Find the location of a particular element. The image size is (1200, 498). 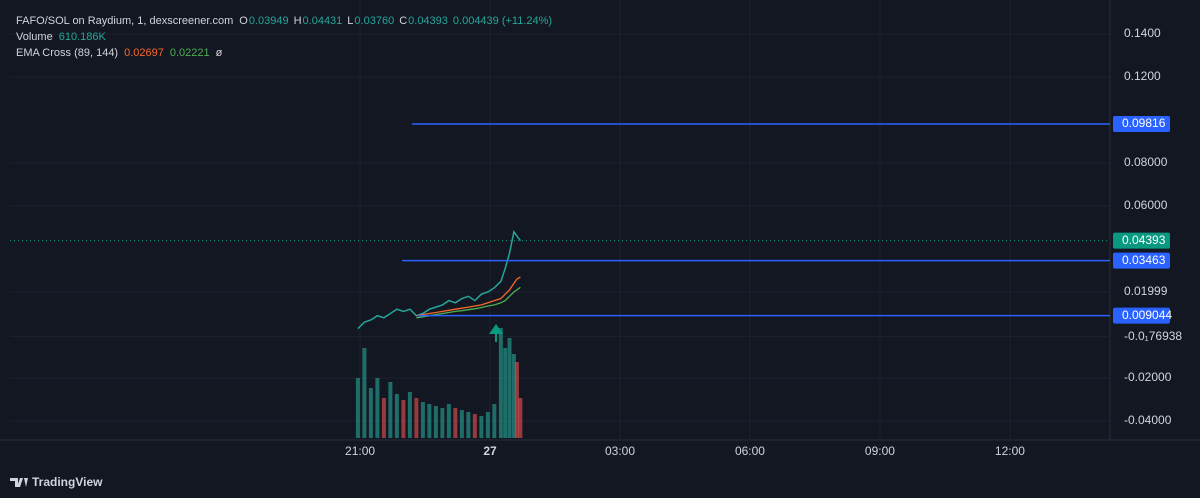

y-tick-label: -0.04000 is located at coordinates (1148, 420).